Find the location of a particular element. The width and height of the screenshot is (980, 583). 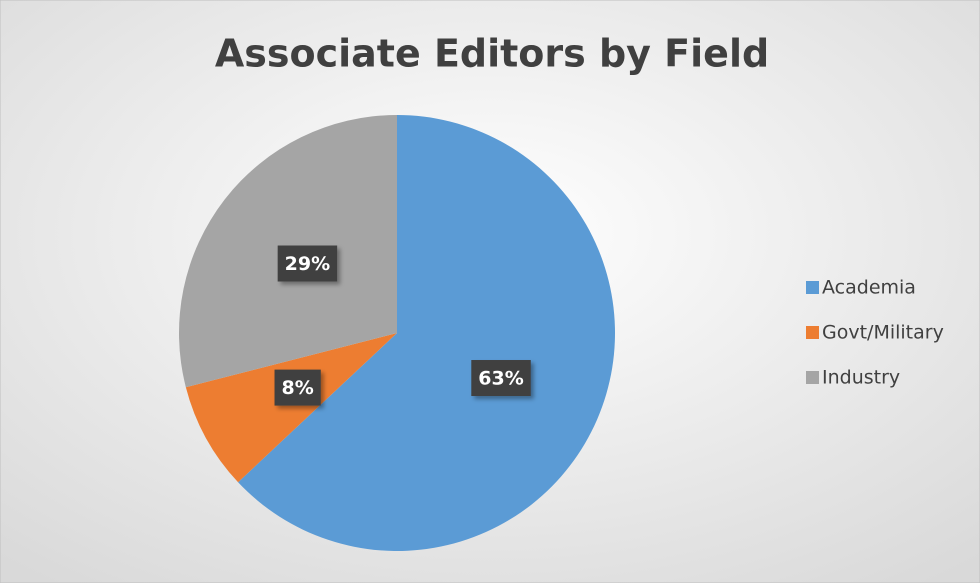

data-label-group: 63% is located at coordinates (501, 378).